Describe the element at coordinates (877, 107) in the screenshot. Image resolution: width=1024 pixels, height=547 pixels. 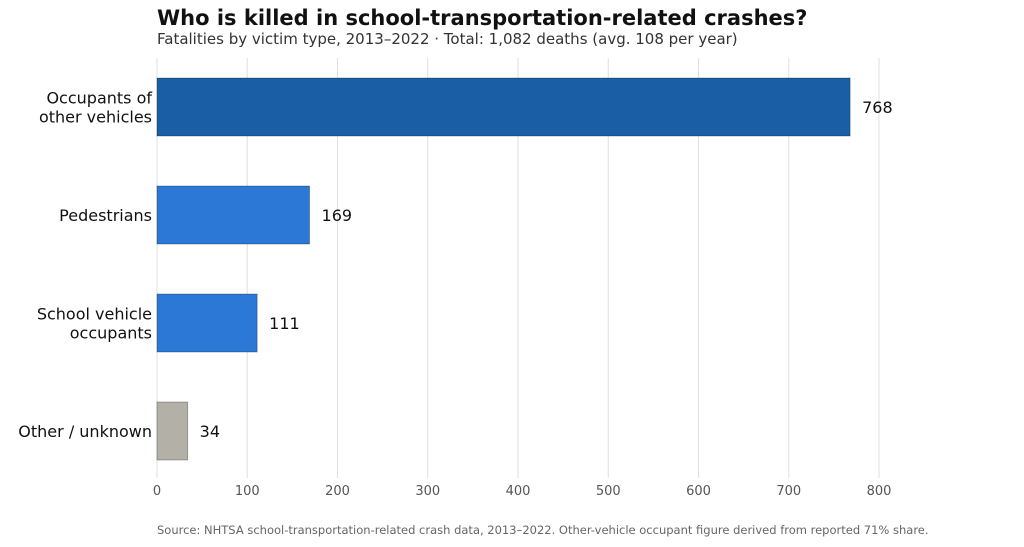
I see `value-label: 768` at that location.